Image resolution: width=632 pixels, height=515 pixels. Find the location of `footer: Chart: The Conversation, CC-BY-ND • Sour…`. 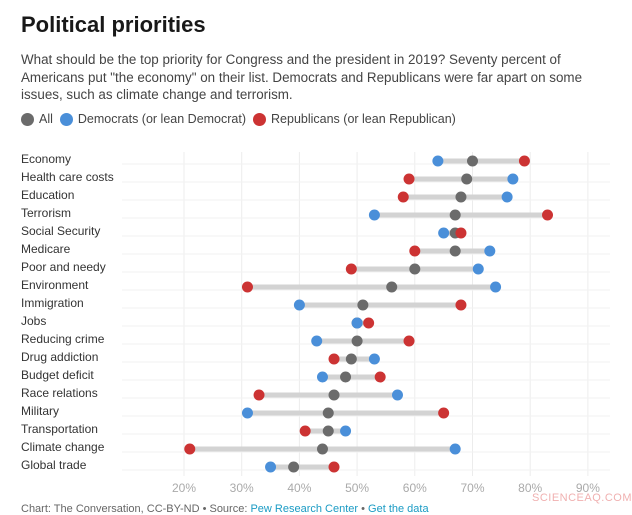

footer: Chart: The Conversation, CC-BY-ND • Sour… is located at coordinates (225, 509).